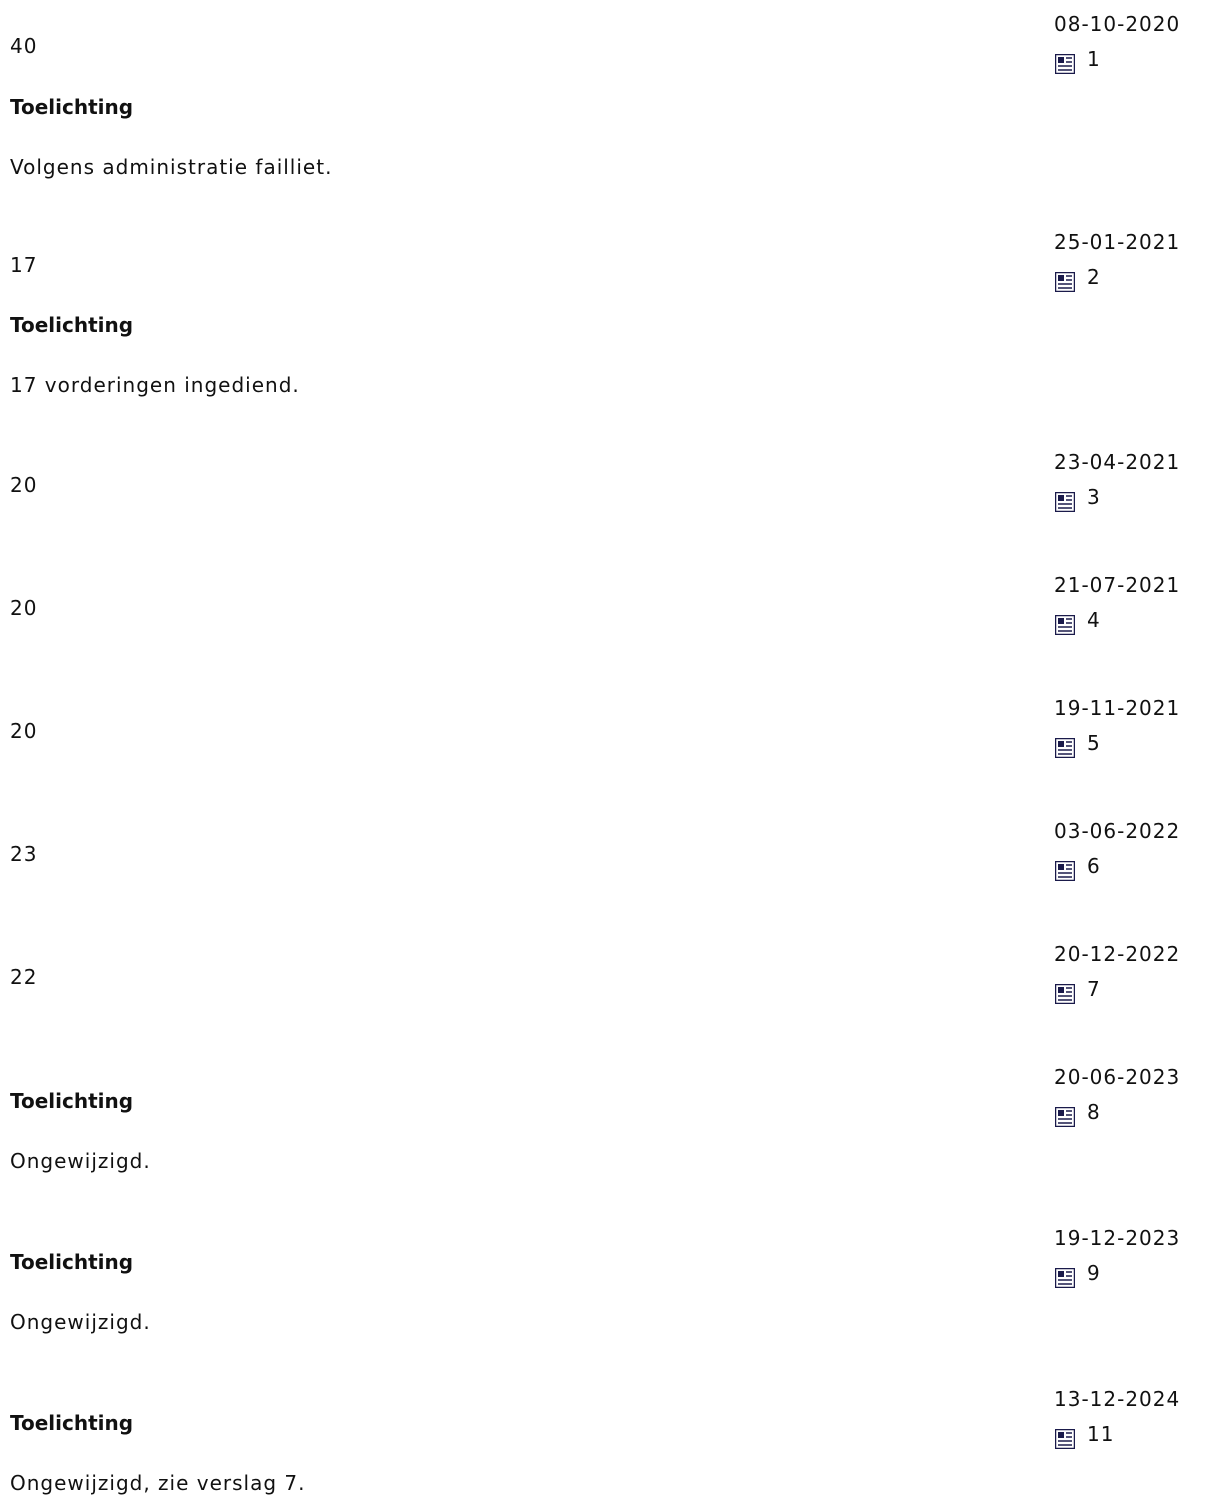 The width and height of the screenshot is (1211, 1499). I want to click on entry-date: 13-12-2024, so click(1117, 1399).